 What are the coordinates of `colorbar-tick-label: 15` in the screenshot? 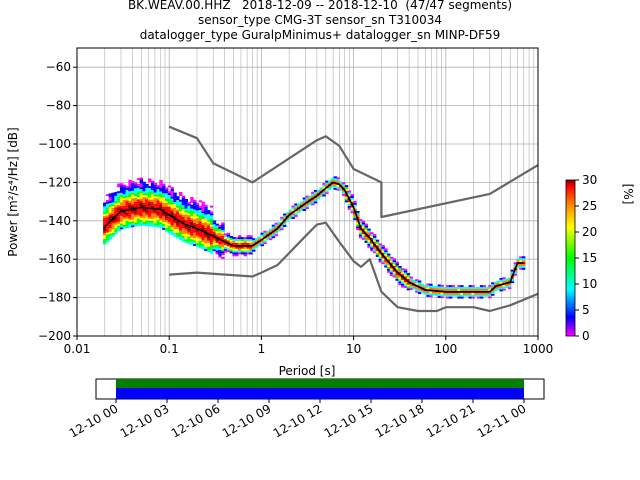 It's located at (589, 258).